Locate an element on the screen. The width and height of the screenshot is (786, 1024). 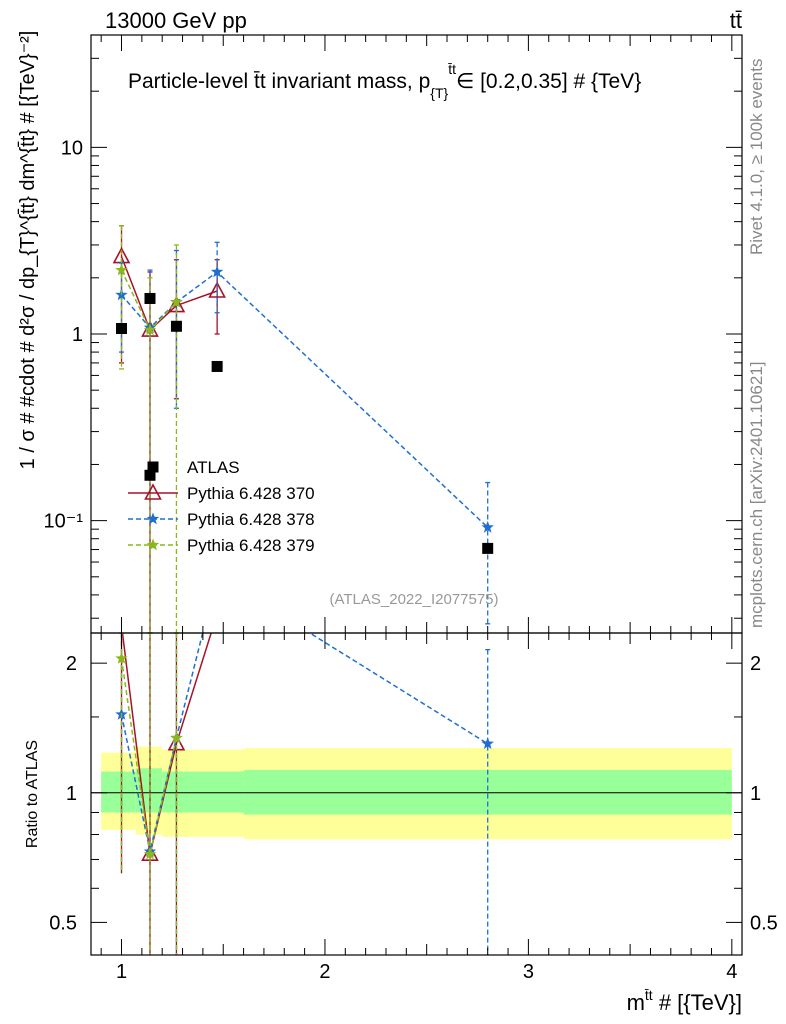
x-axis-label: mt̄t # [{TeV}] is located at coordinates (684, 1001).